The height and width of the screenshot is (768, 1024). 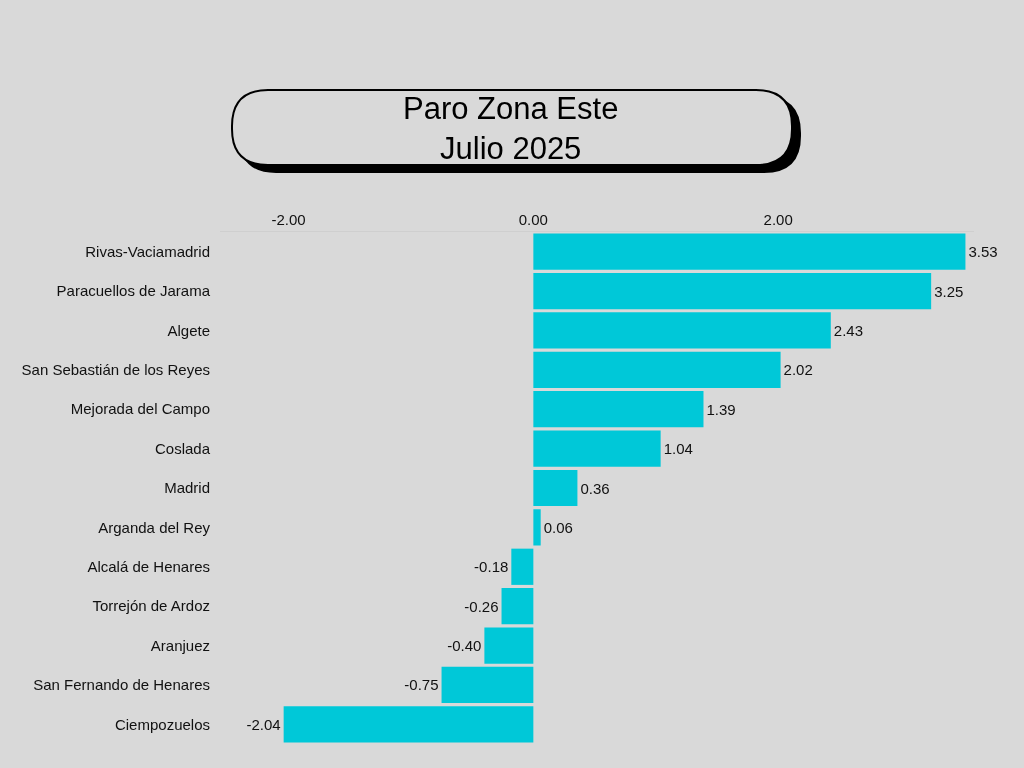 What do you see at coordinates (154, 527) in the screenshot?
I see `y-tick-label: Arganda del Rey` at bounding box center [154, 527].